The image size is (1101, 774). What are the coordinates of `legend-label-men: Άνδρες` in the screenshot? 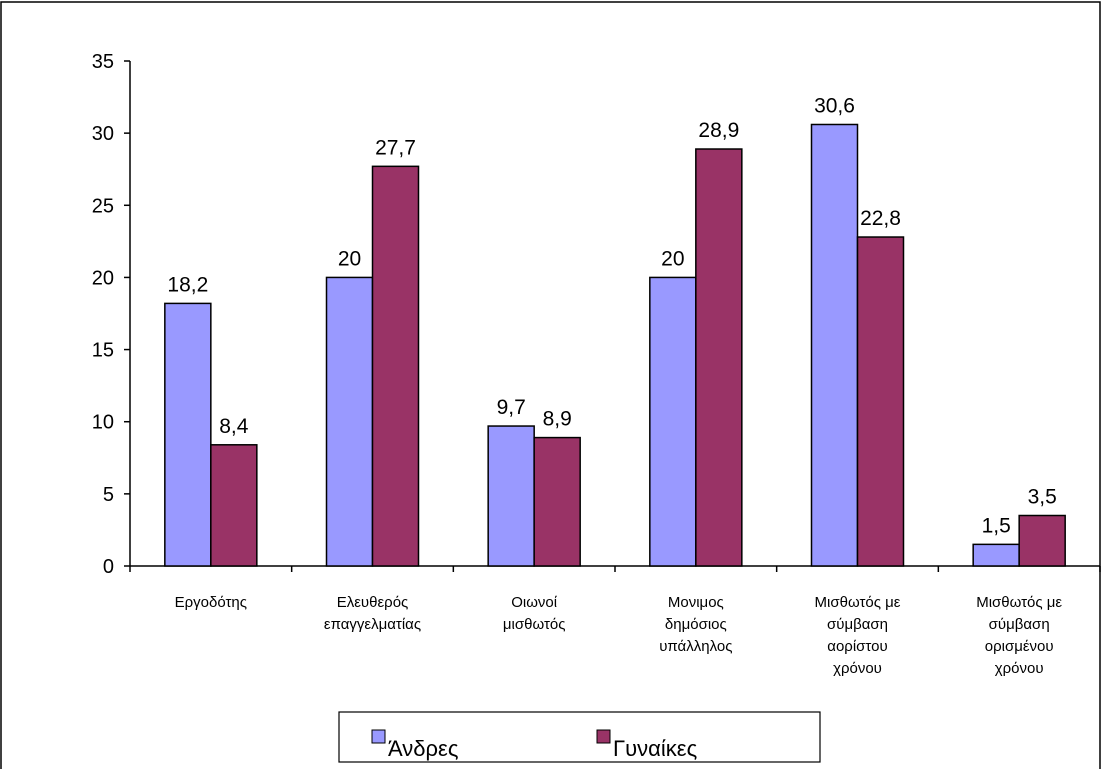 It's located at (423, 748).